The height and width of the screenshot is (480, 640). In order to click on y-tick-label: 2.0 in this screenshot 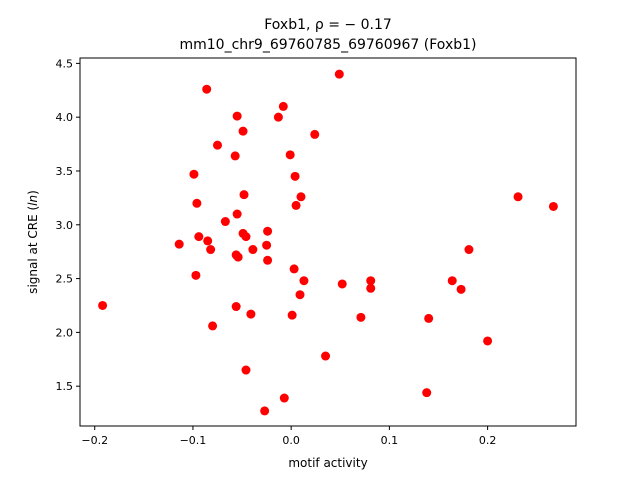, I will do `click(65, 332)`.